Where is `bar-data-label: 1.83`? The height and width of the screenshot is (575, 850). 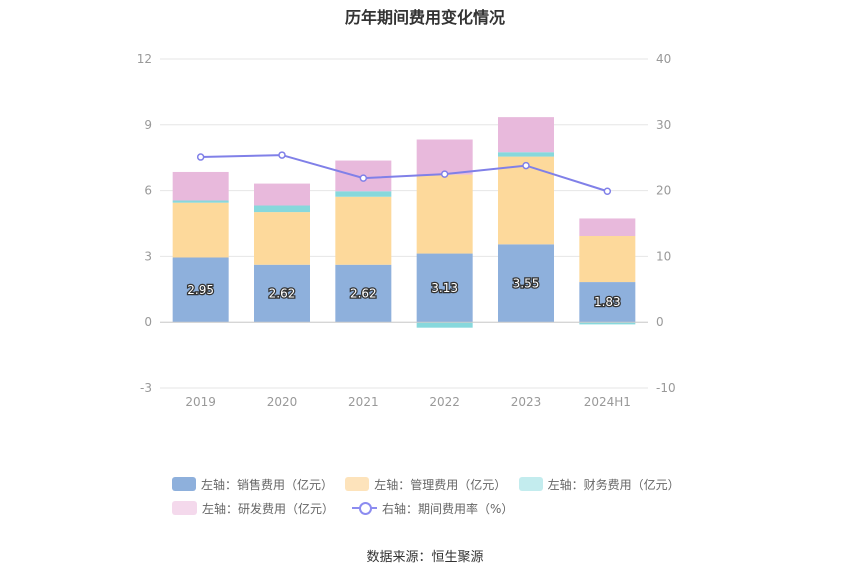
bar-data-label: 1.83 is located at coordinates (607, 302).